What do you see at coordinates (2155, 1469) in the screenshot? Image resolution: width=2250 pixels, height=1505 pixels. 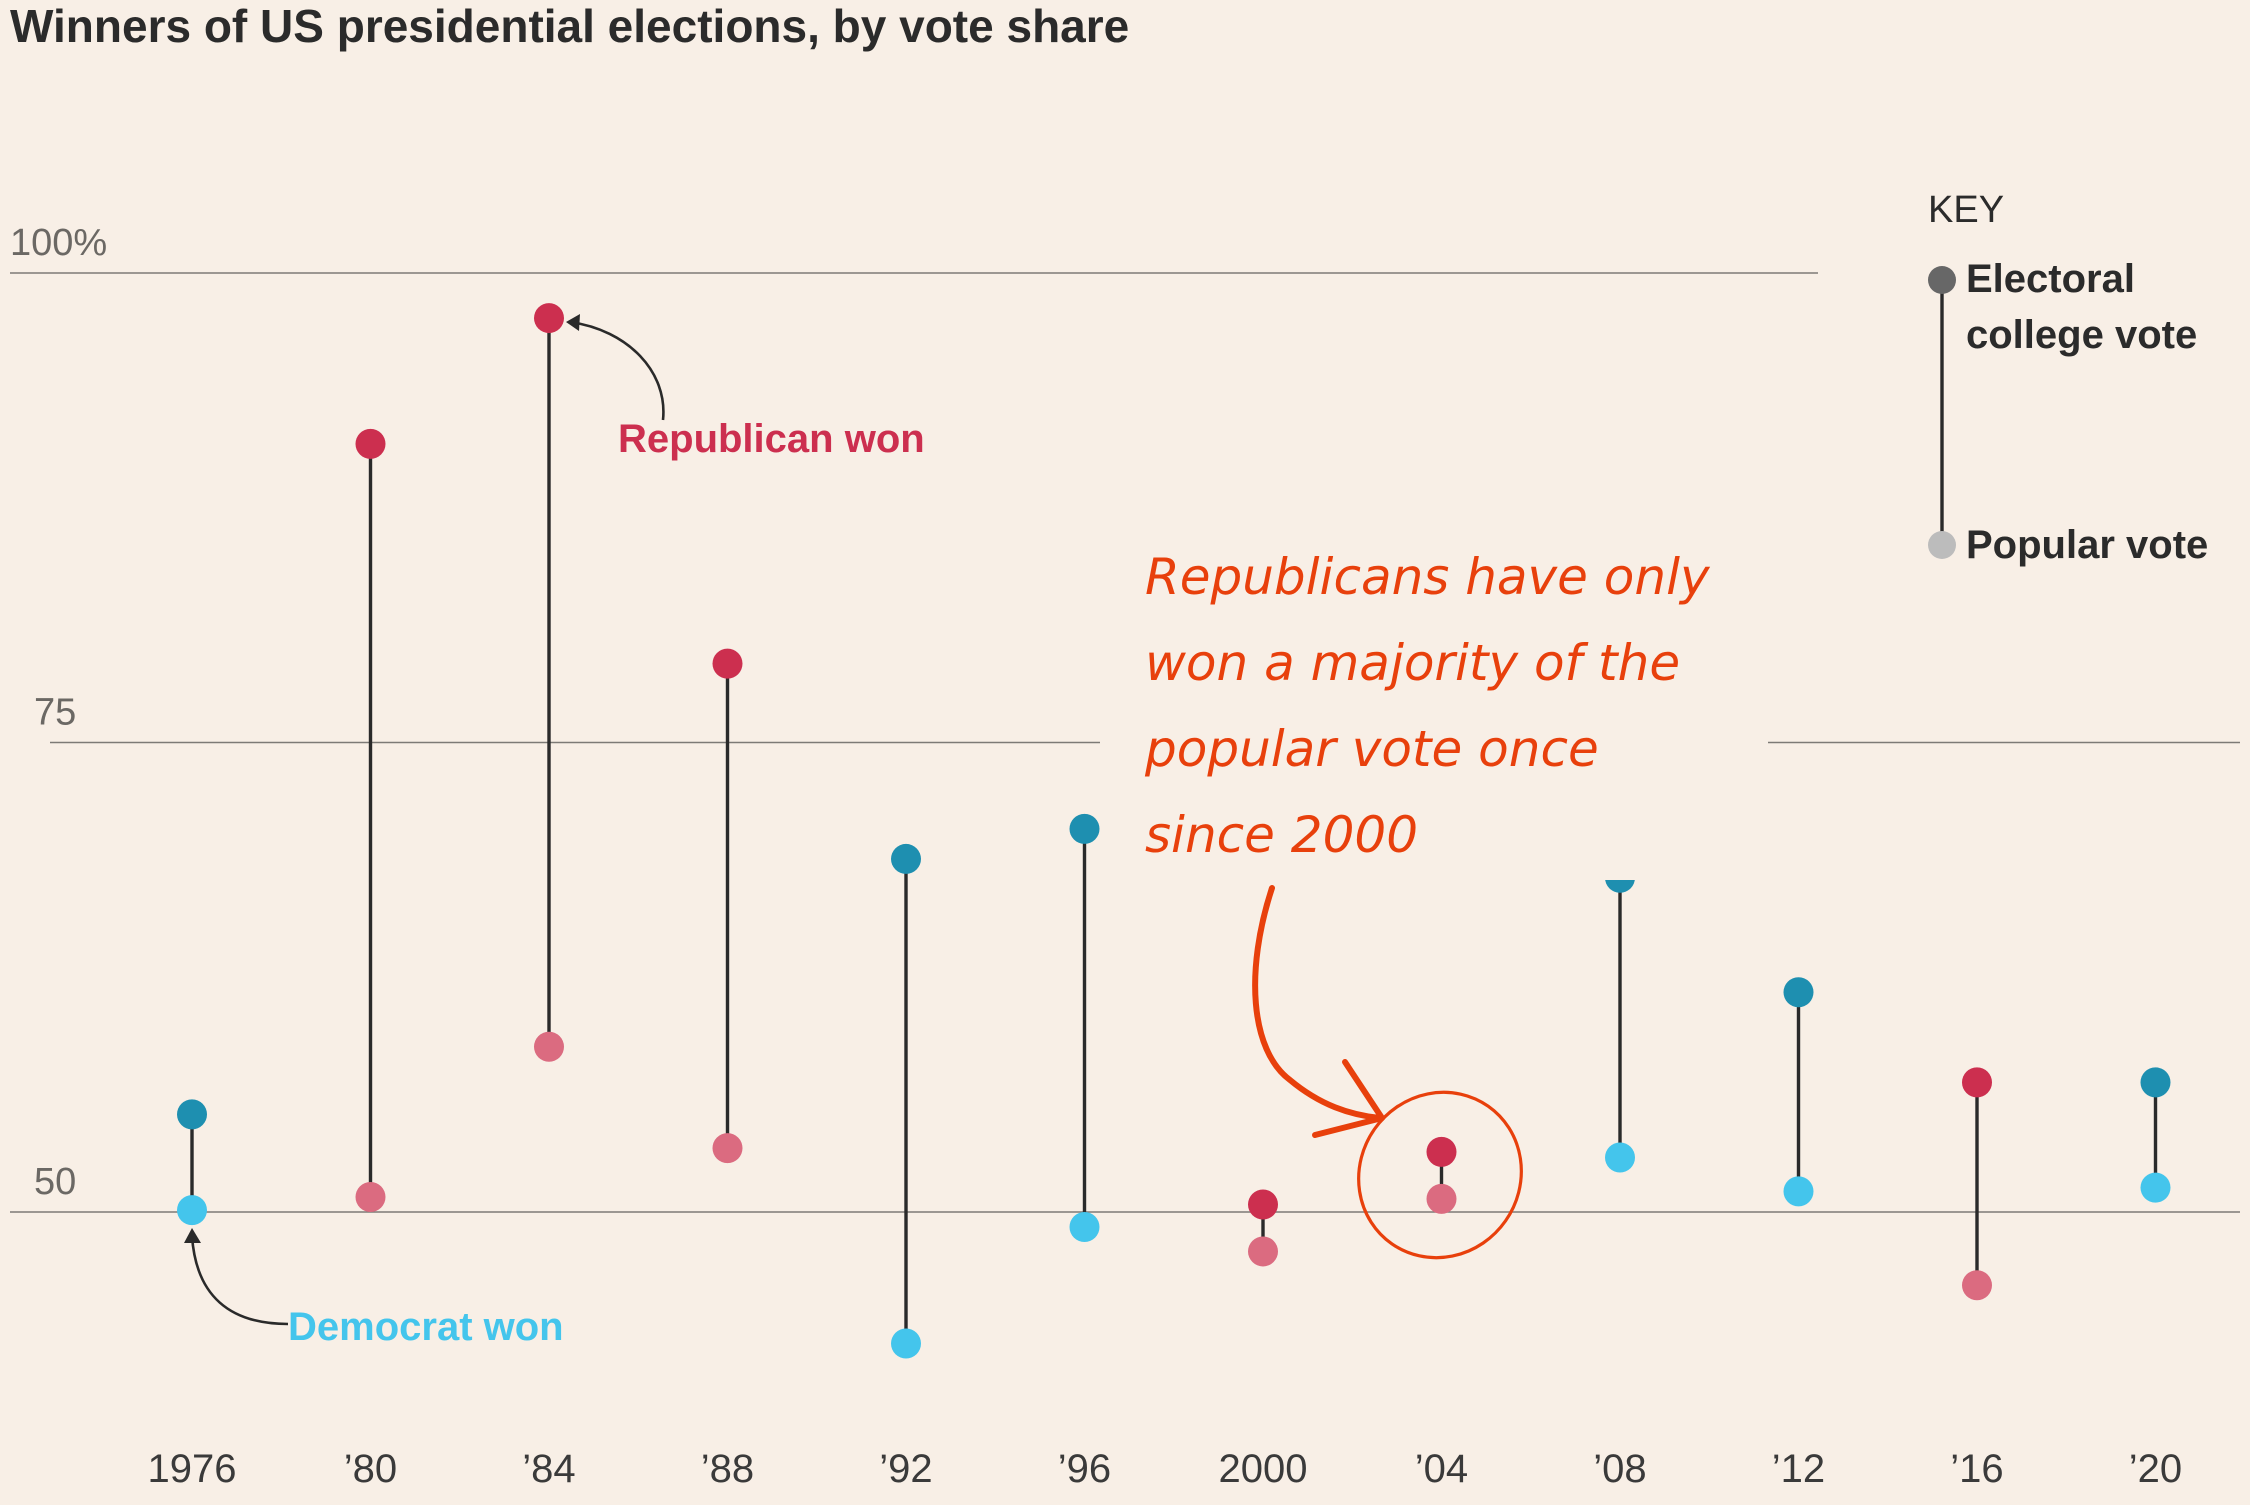 I see `x-tick-label-11: ’20` at bounding box center [2155, 1469].